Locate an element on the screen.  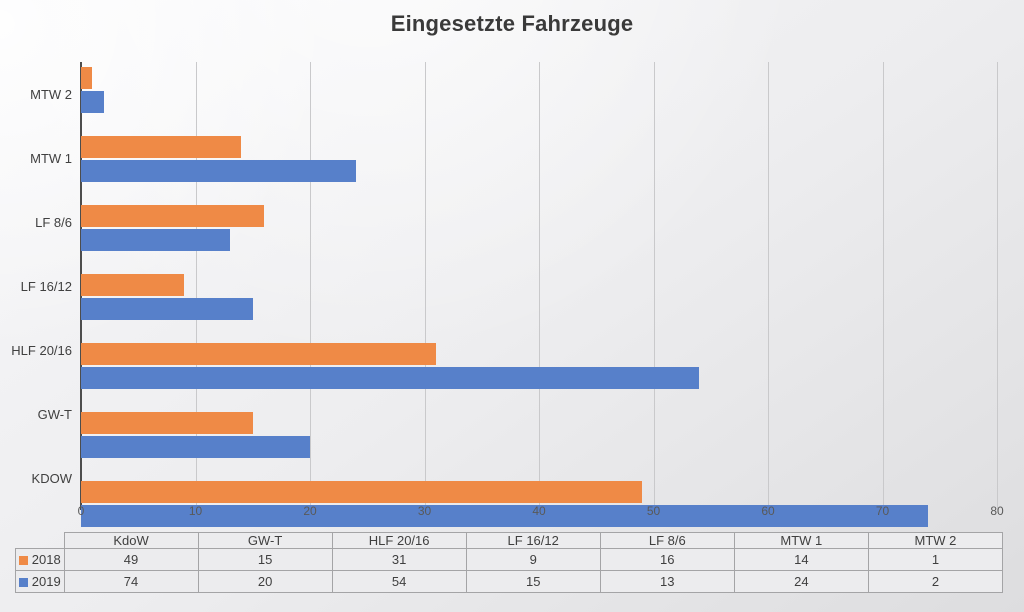
x-tick-label: 20 is located at coordinates (310, 511).